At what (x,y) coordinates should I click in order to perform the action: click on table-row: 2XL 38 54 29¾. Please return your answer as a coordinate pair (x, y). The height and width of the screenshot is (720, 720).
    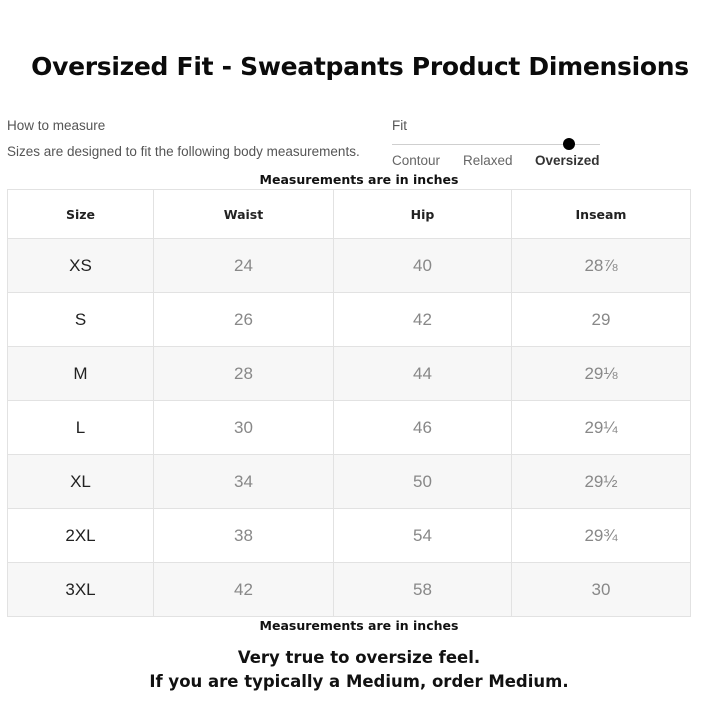
    Looking at the image, I should click on (349, 535).